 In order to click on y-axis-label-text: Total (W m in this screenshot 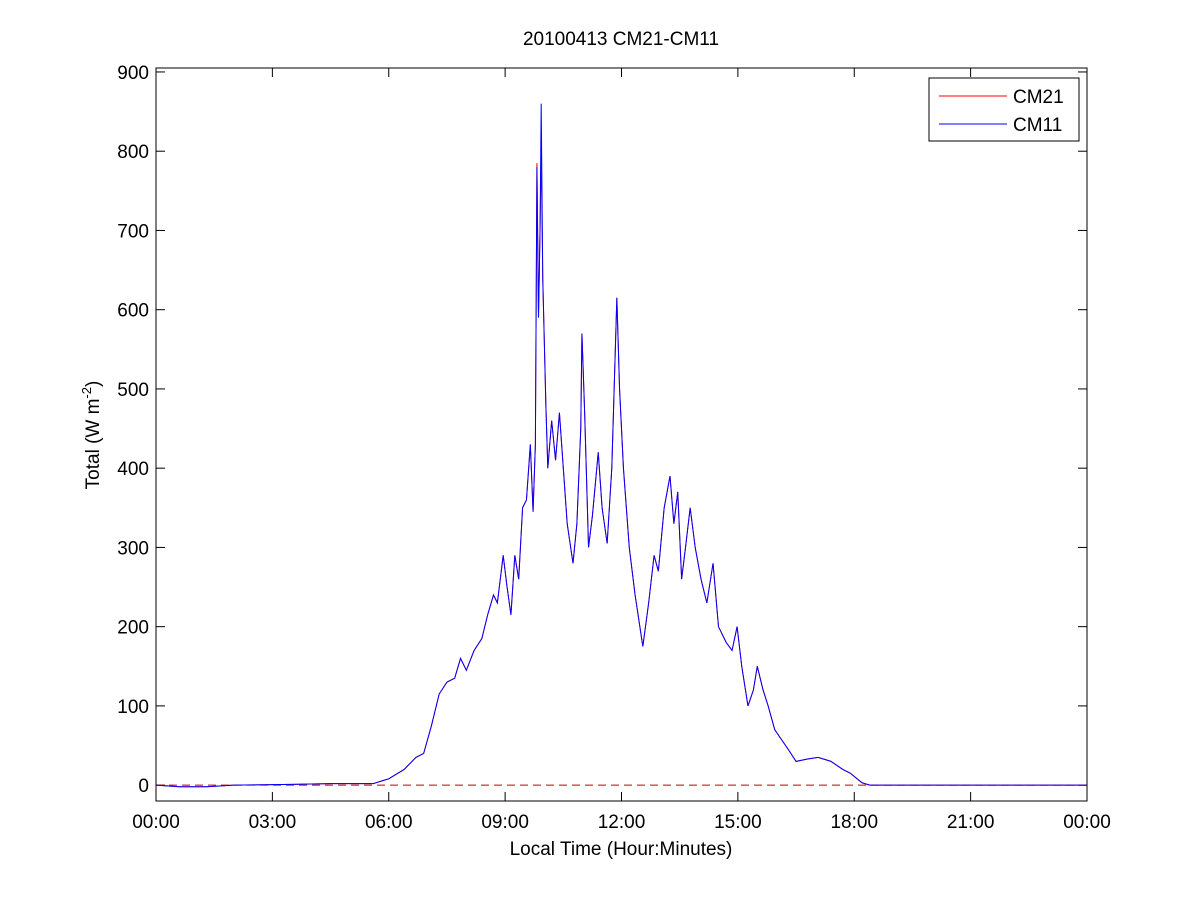, I will do `click(93, 444)`.